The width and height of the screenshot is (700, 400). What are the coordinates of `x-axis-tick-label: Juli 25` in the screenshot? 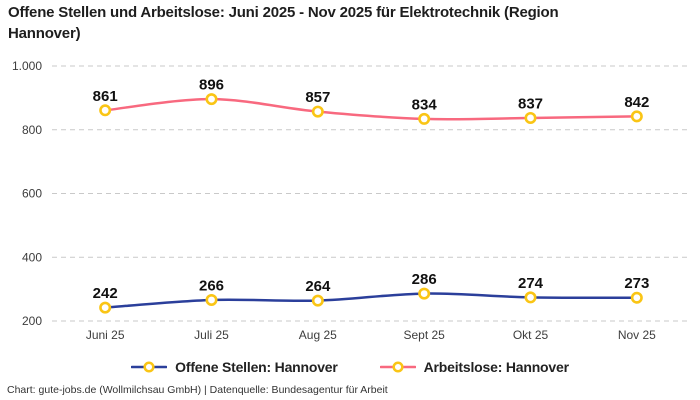 It's located at (211, 335).